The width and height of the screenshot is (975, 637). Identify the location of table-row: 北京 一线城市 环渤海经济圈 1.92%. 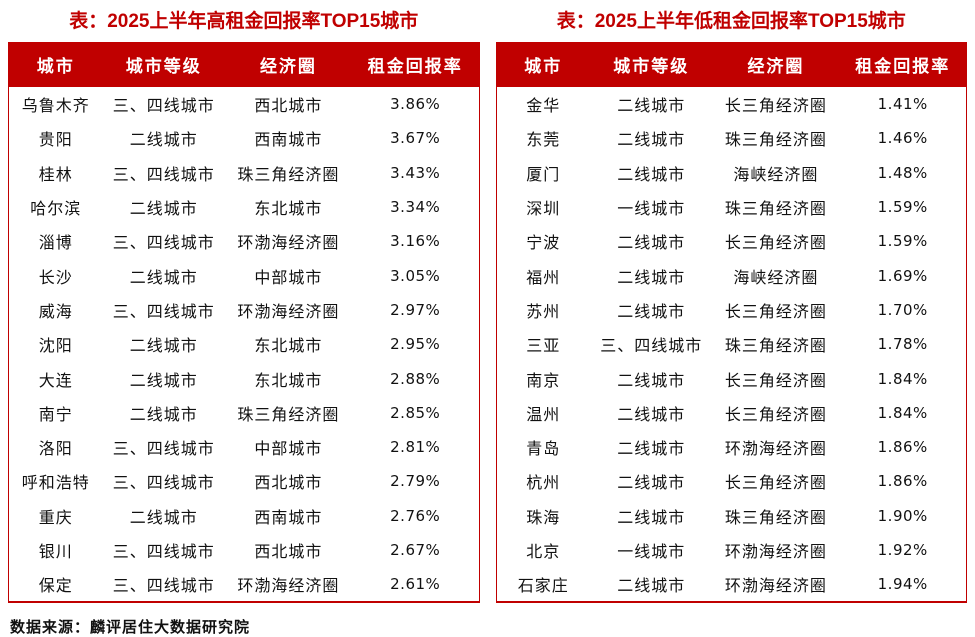
(731, 550).